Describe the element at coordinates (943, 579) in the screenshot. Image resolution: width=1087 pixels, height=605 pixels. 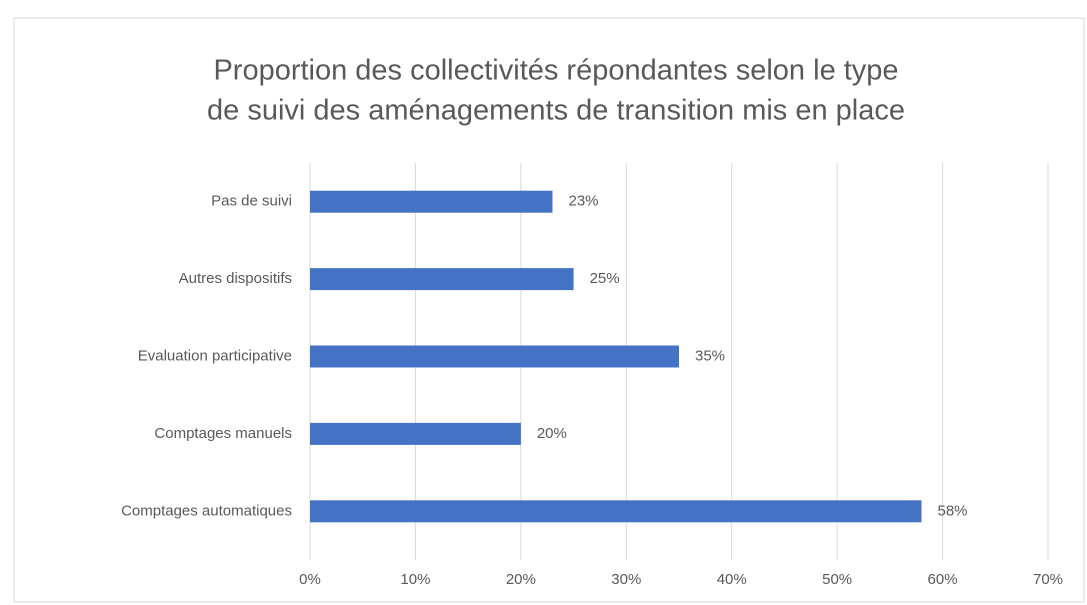
I see `x-tick-label: 60%` at that location.